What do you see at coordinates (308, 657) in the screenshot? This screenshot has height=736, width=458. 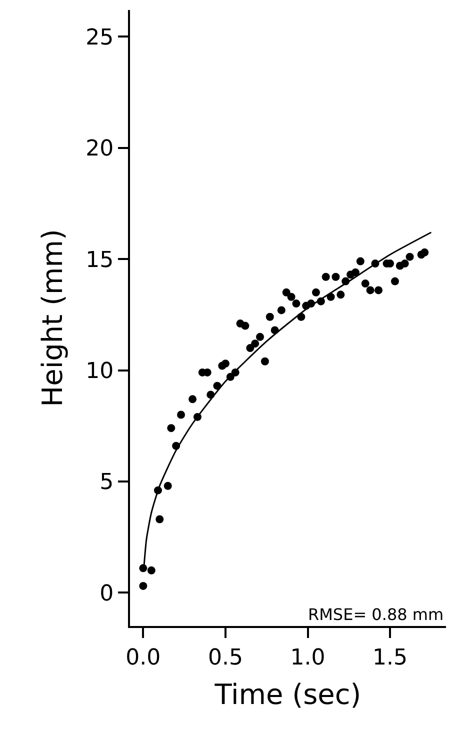 I see `x-tick-label: 1.0` at bounding box center [308, 657].